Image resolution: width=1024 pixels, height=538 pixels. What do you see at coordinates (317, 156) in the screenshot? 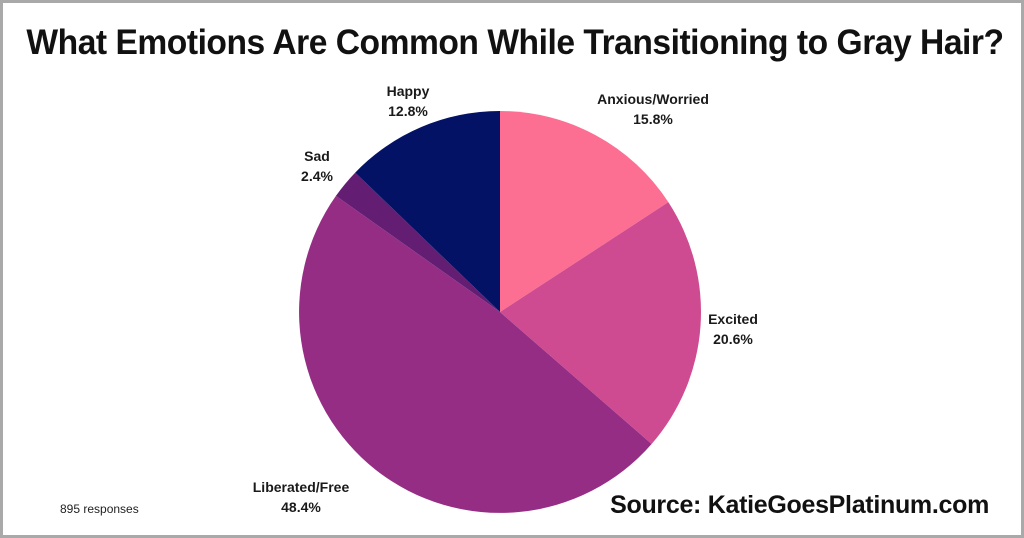
I see `slice-name-sad: Sad` at bounding box center [317, 156].